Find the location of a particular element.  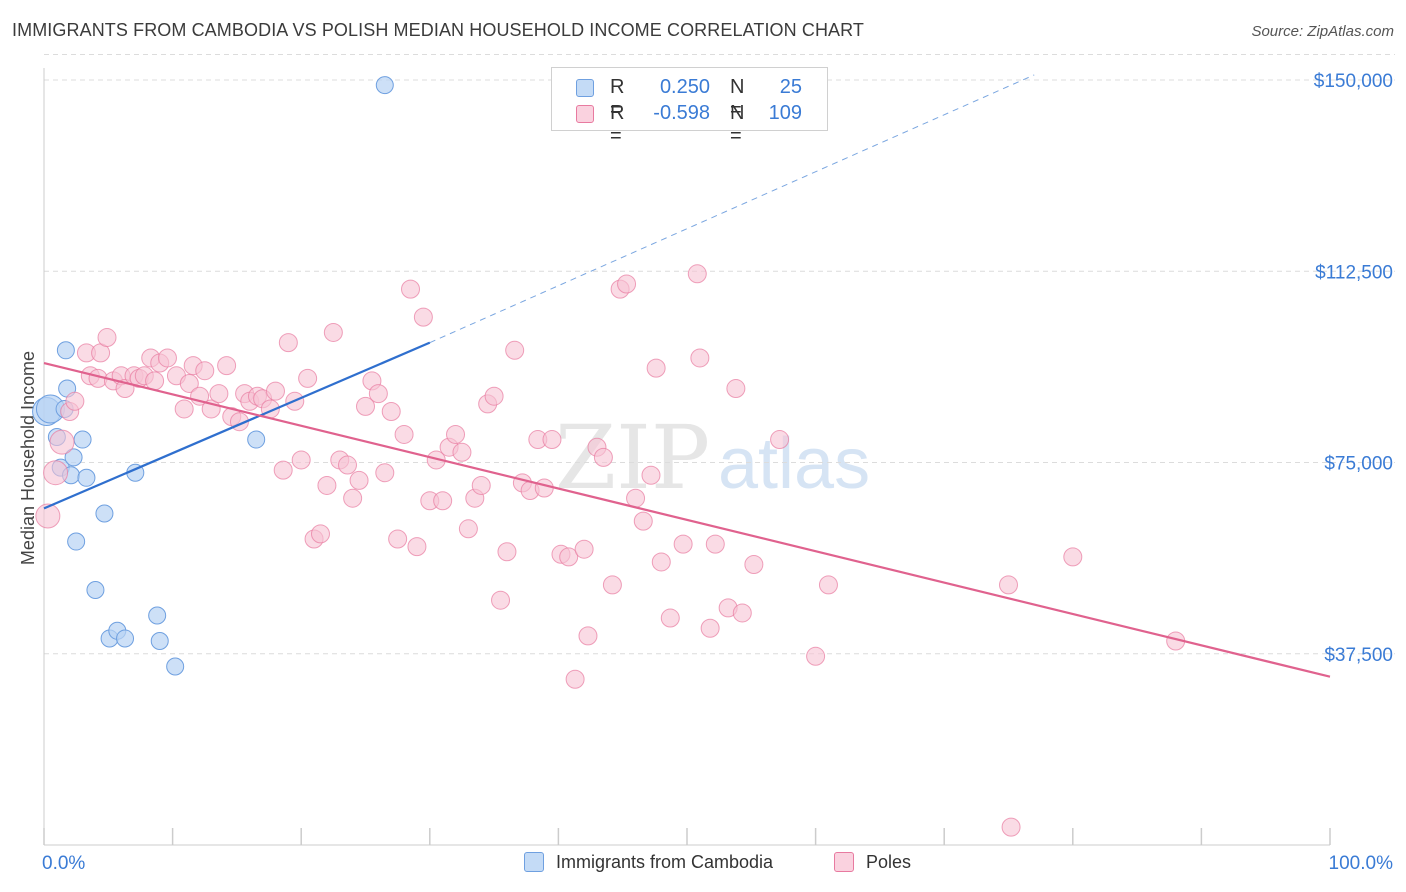

legend-n-value-poles: 109 is located at coordinates (785, 113).